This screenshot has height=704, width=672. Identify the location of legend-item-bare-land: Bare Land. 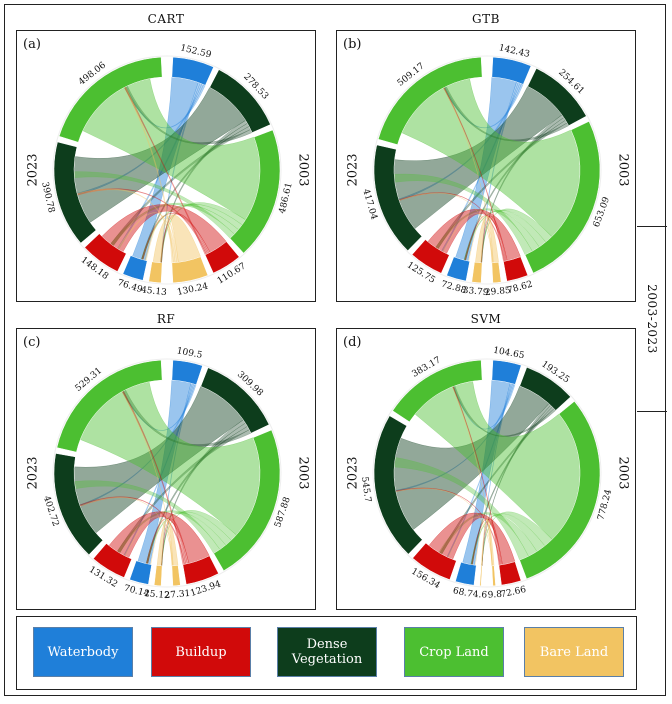
(574, 652).